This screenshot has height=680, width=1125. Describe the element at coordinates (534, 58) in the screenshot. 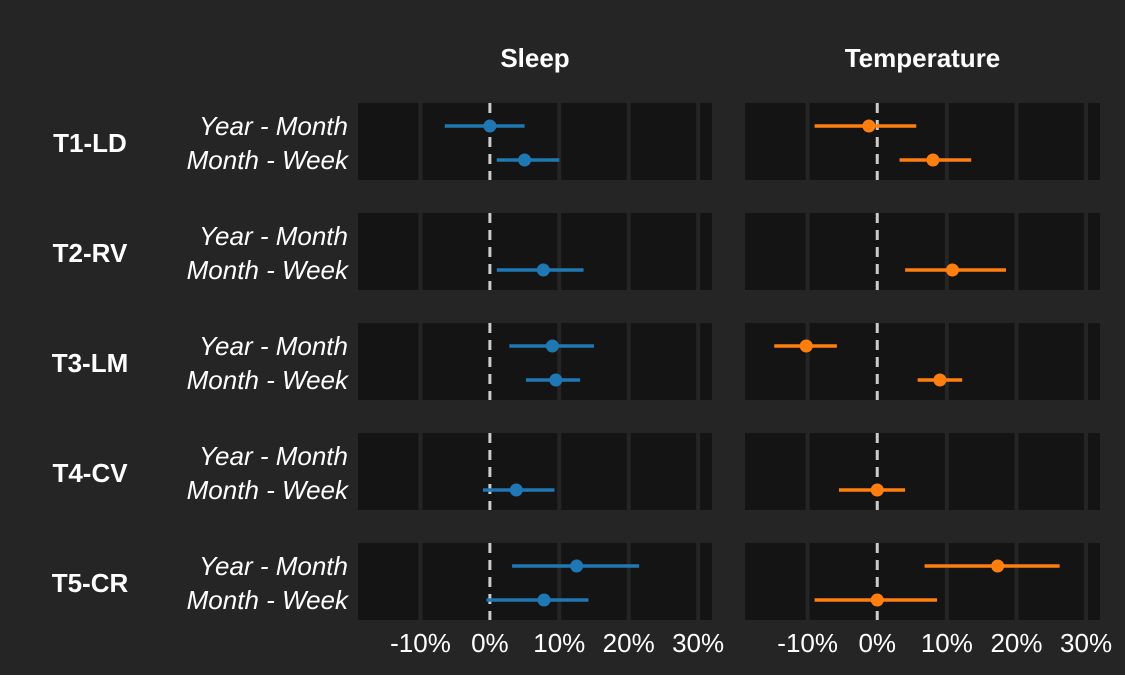

I see `panel-title-sleep: Sleep` at that location.